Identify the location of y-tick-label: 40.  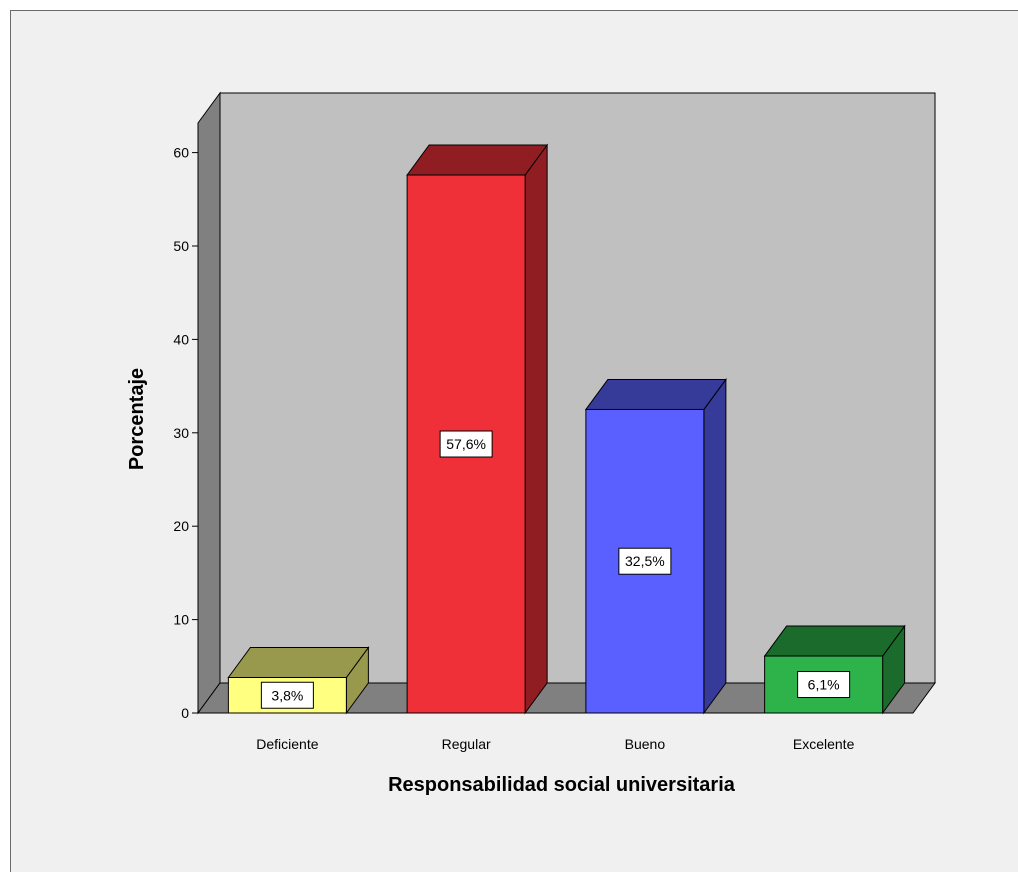
(181, 339).